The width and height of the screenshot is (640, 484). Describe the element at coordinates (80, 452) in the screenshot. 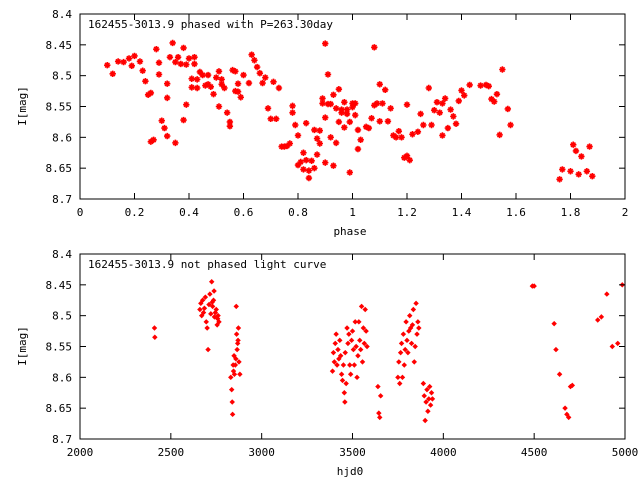

I see `light-curve-x-tick-label: 2000` at that location.